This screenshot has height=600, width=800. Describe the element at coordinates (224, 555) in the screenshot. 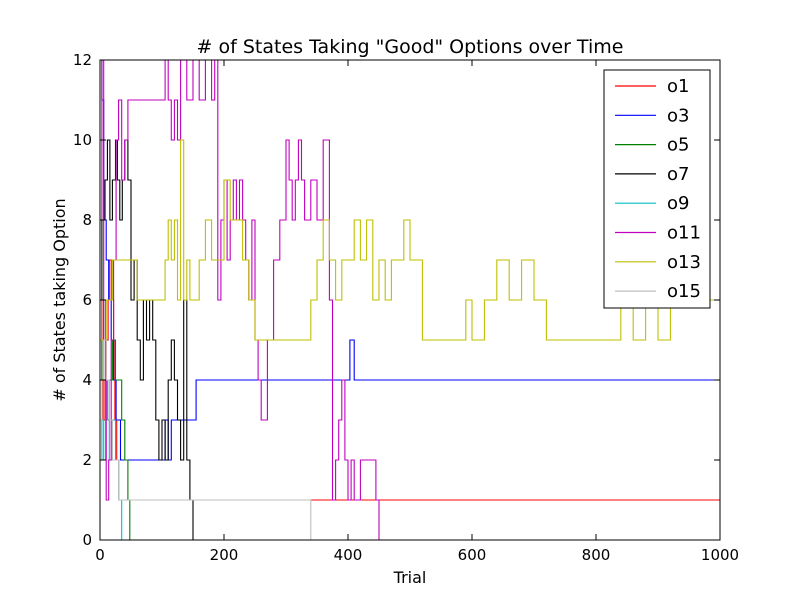

I see `x-tick-label: 200` at that location.